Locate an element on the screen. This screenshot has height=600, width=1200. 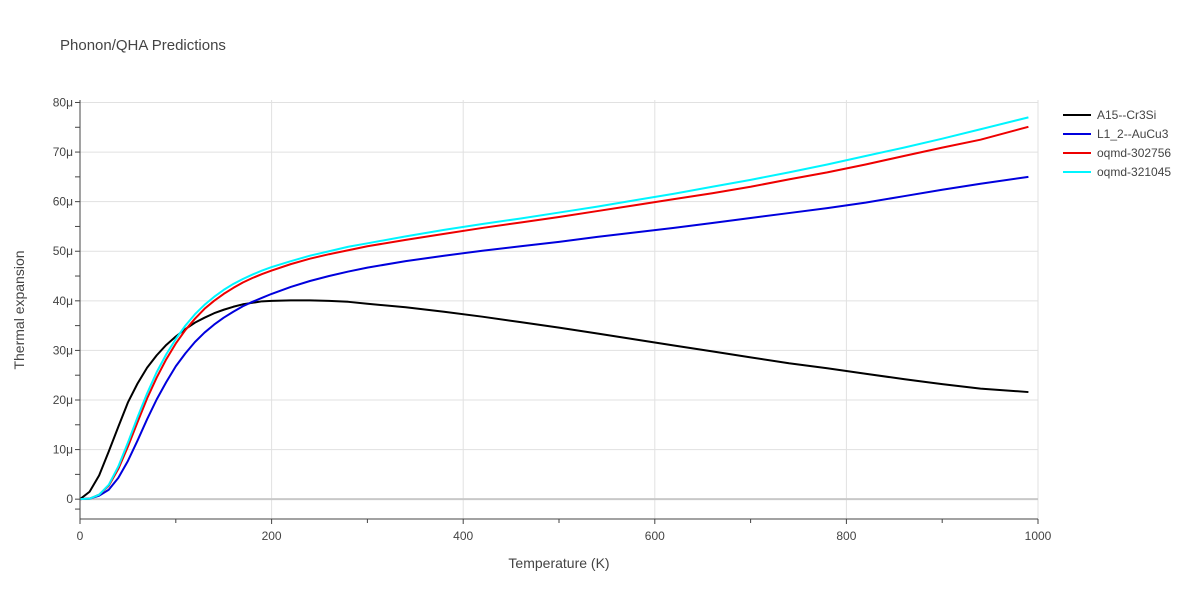
y-tick-label: 40μ is located at coordinates (63, 301).